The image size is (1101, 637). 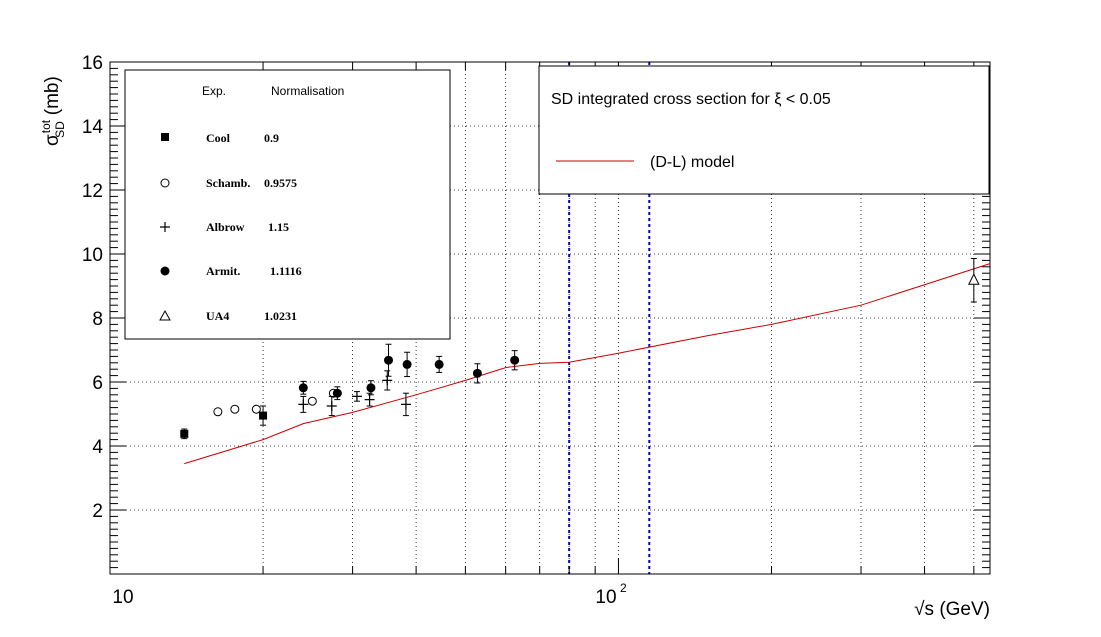 What do you see at coordinates (53, 111) in the screenshot?
I see `y-axis-title: σtotSD(mb)` at bounding box center [53, 111].